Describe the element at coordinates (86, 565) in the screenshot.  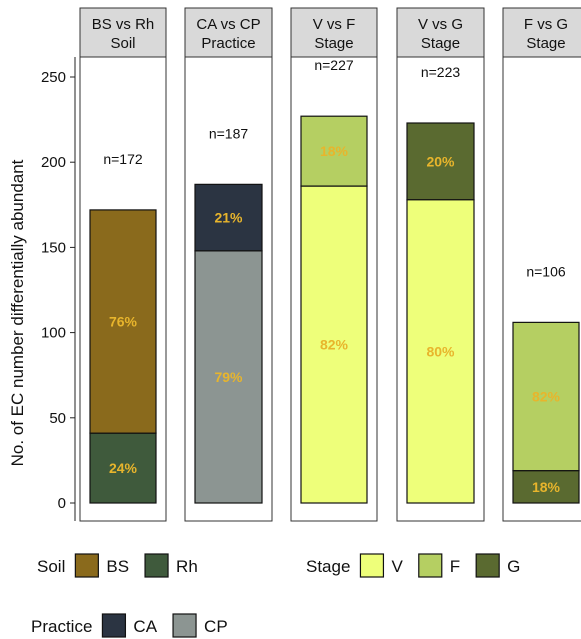
I see `legend-swatch-bs` at that location.